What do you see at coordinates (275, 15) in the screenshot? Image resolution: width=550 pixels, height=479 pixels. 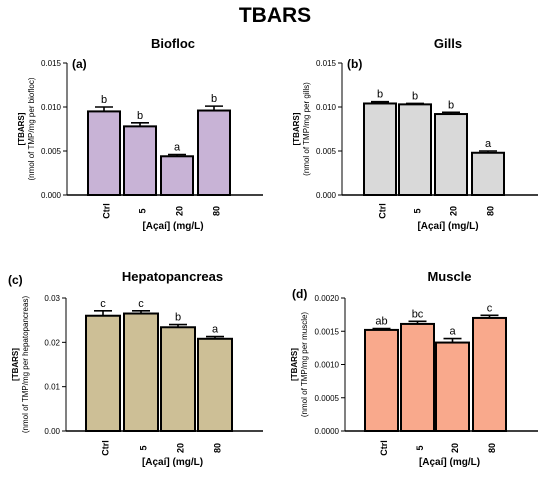 I see `figure-title: TBARS` at bounding box center [275, 15].